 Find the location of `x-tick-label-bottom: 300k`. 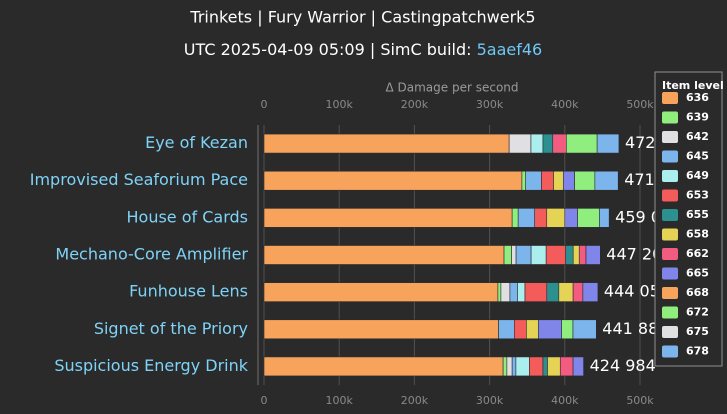

x-tick-label-bottom: 300k is located at coordinates (490, 400).